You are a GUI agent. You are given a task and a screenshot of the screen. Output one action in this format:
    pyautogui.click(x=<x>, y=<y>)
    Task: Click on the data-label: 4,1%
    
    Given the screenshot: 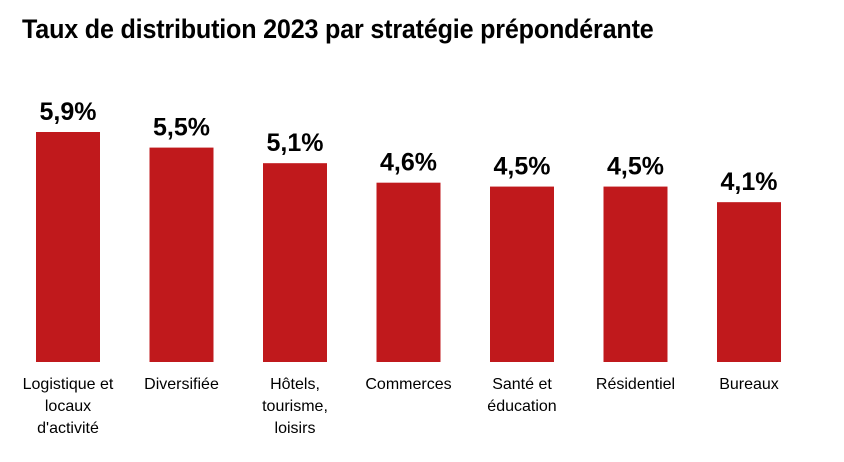 What is the action you would take?
    pyautogui.click(x=749, y=182)
    